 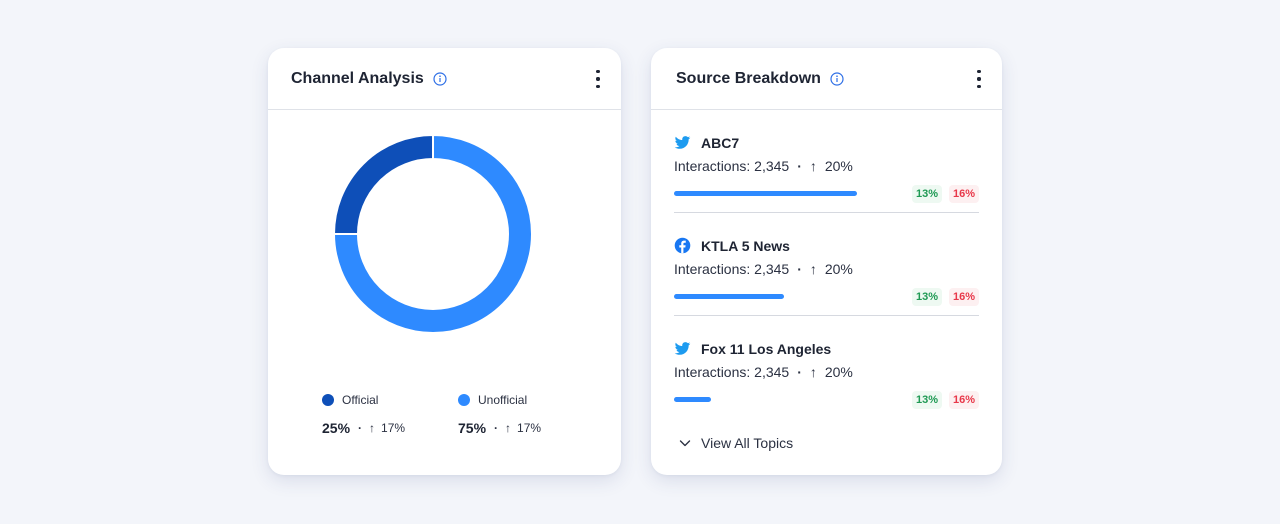 I want to click on view-all-topics-label: View All Topics, so click(x=747, y=443).